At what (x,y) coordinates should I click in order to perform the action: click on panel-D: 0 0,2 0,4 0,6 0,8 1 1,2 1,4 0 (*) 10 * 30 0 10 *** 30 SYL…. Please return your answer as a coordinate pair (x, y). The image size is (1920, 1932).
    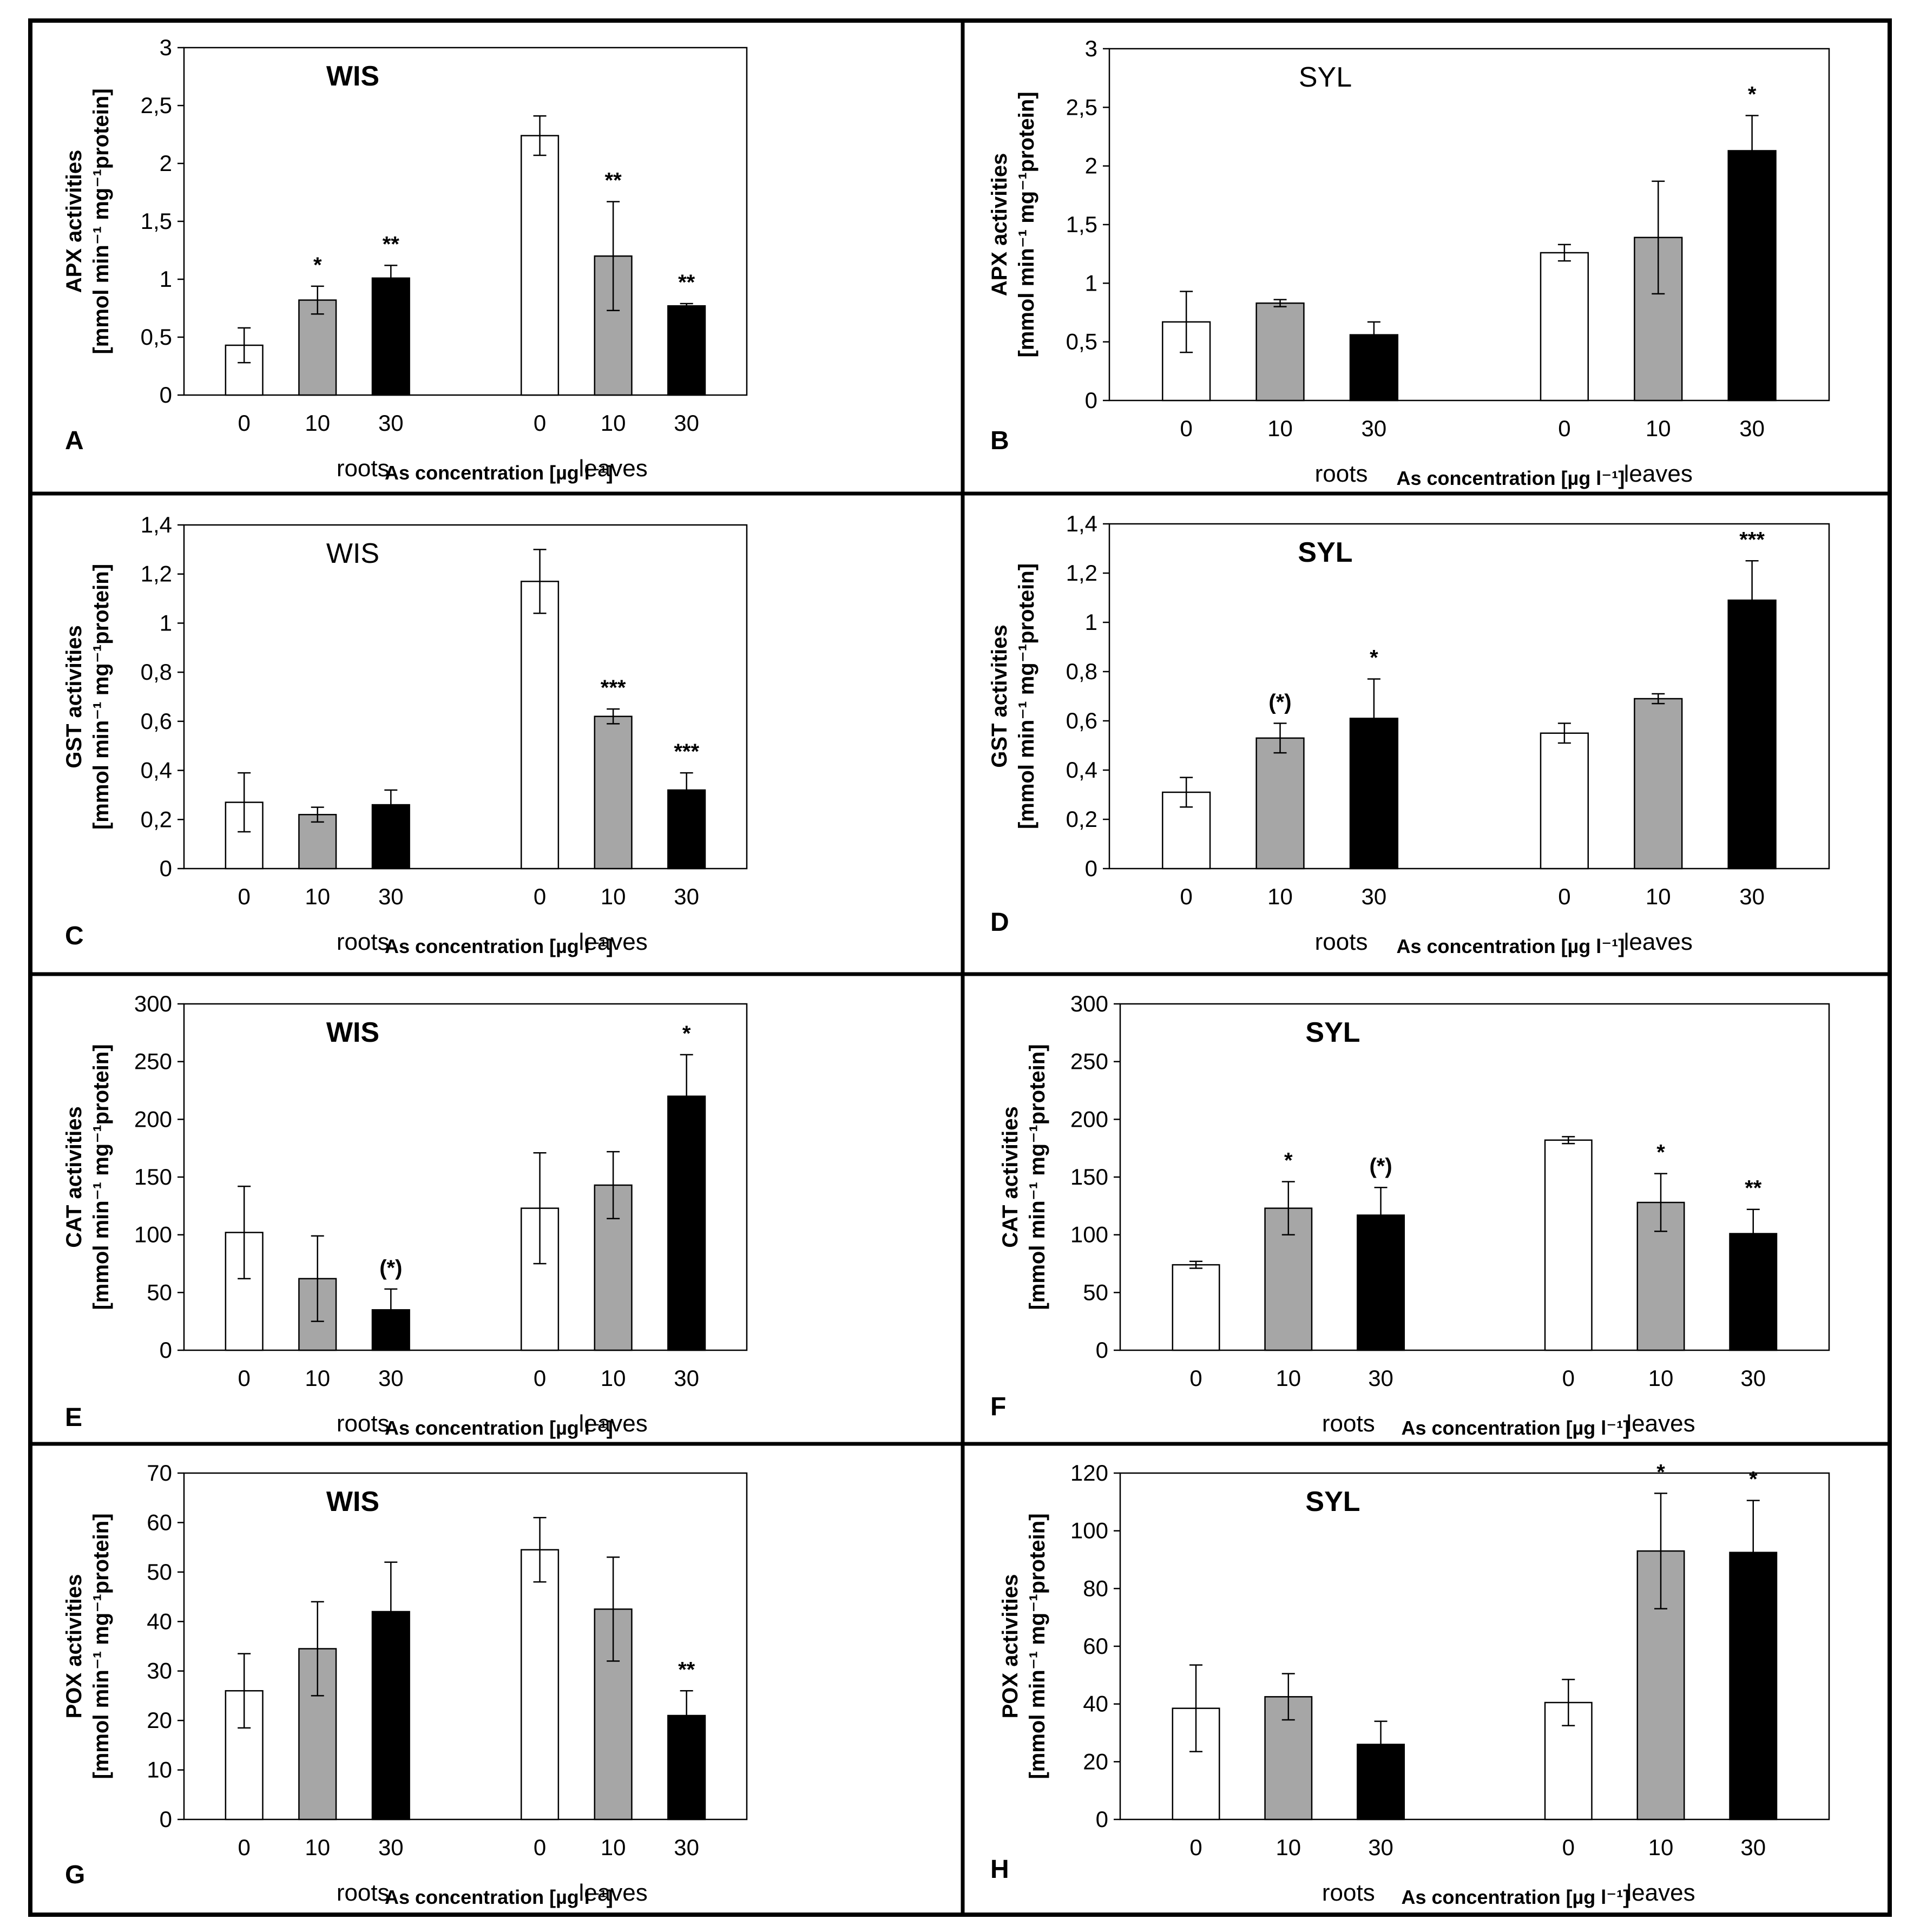
    Looking at the image, I should click on (1409, 734).